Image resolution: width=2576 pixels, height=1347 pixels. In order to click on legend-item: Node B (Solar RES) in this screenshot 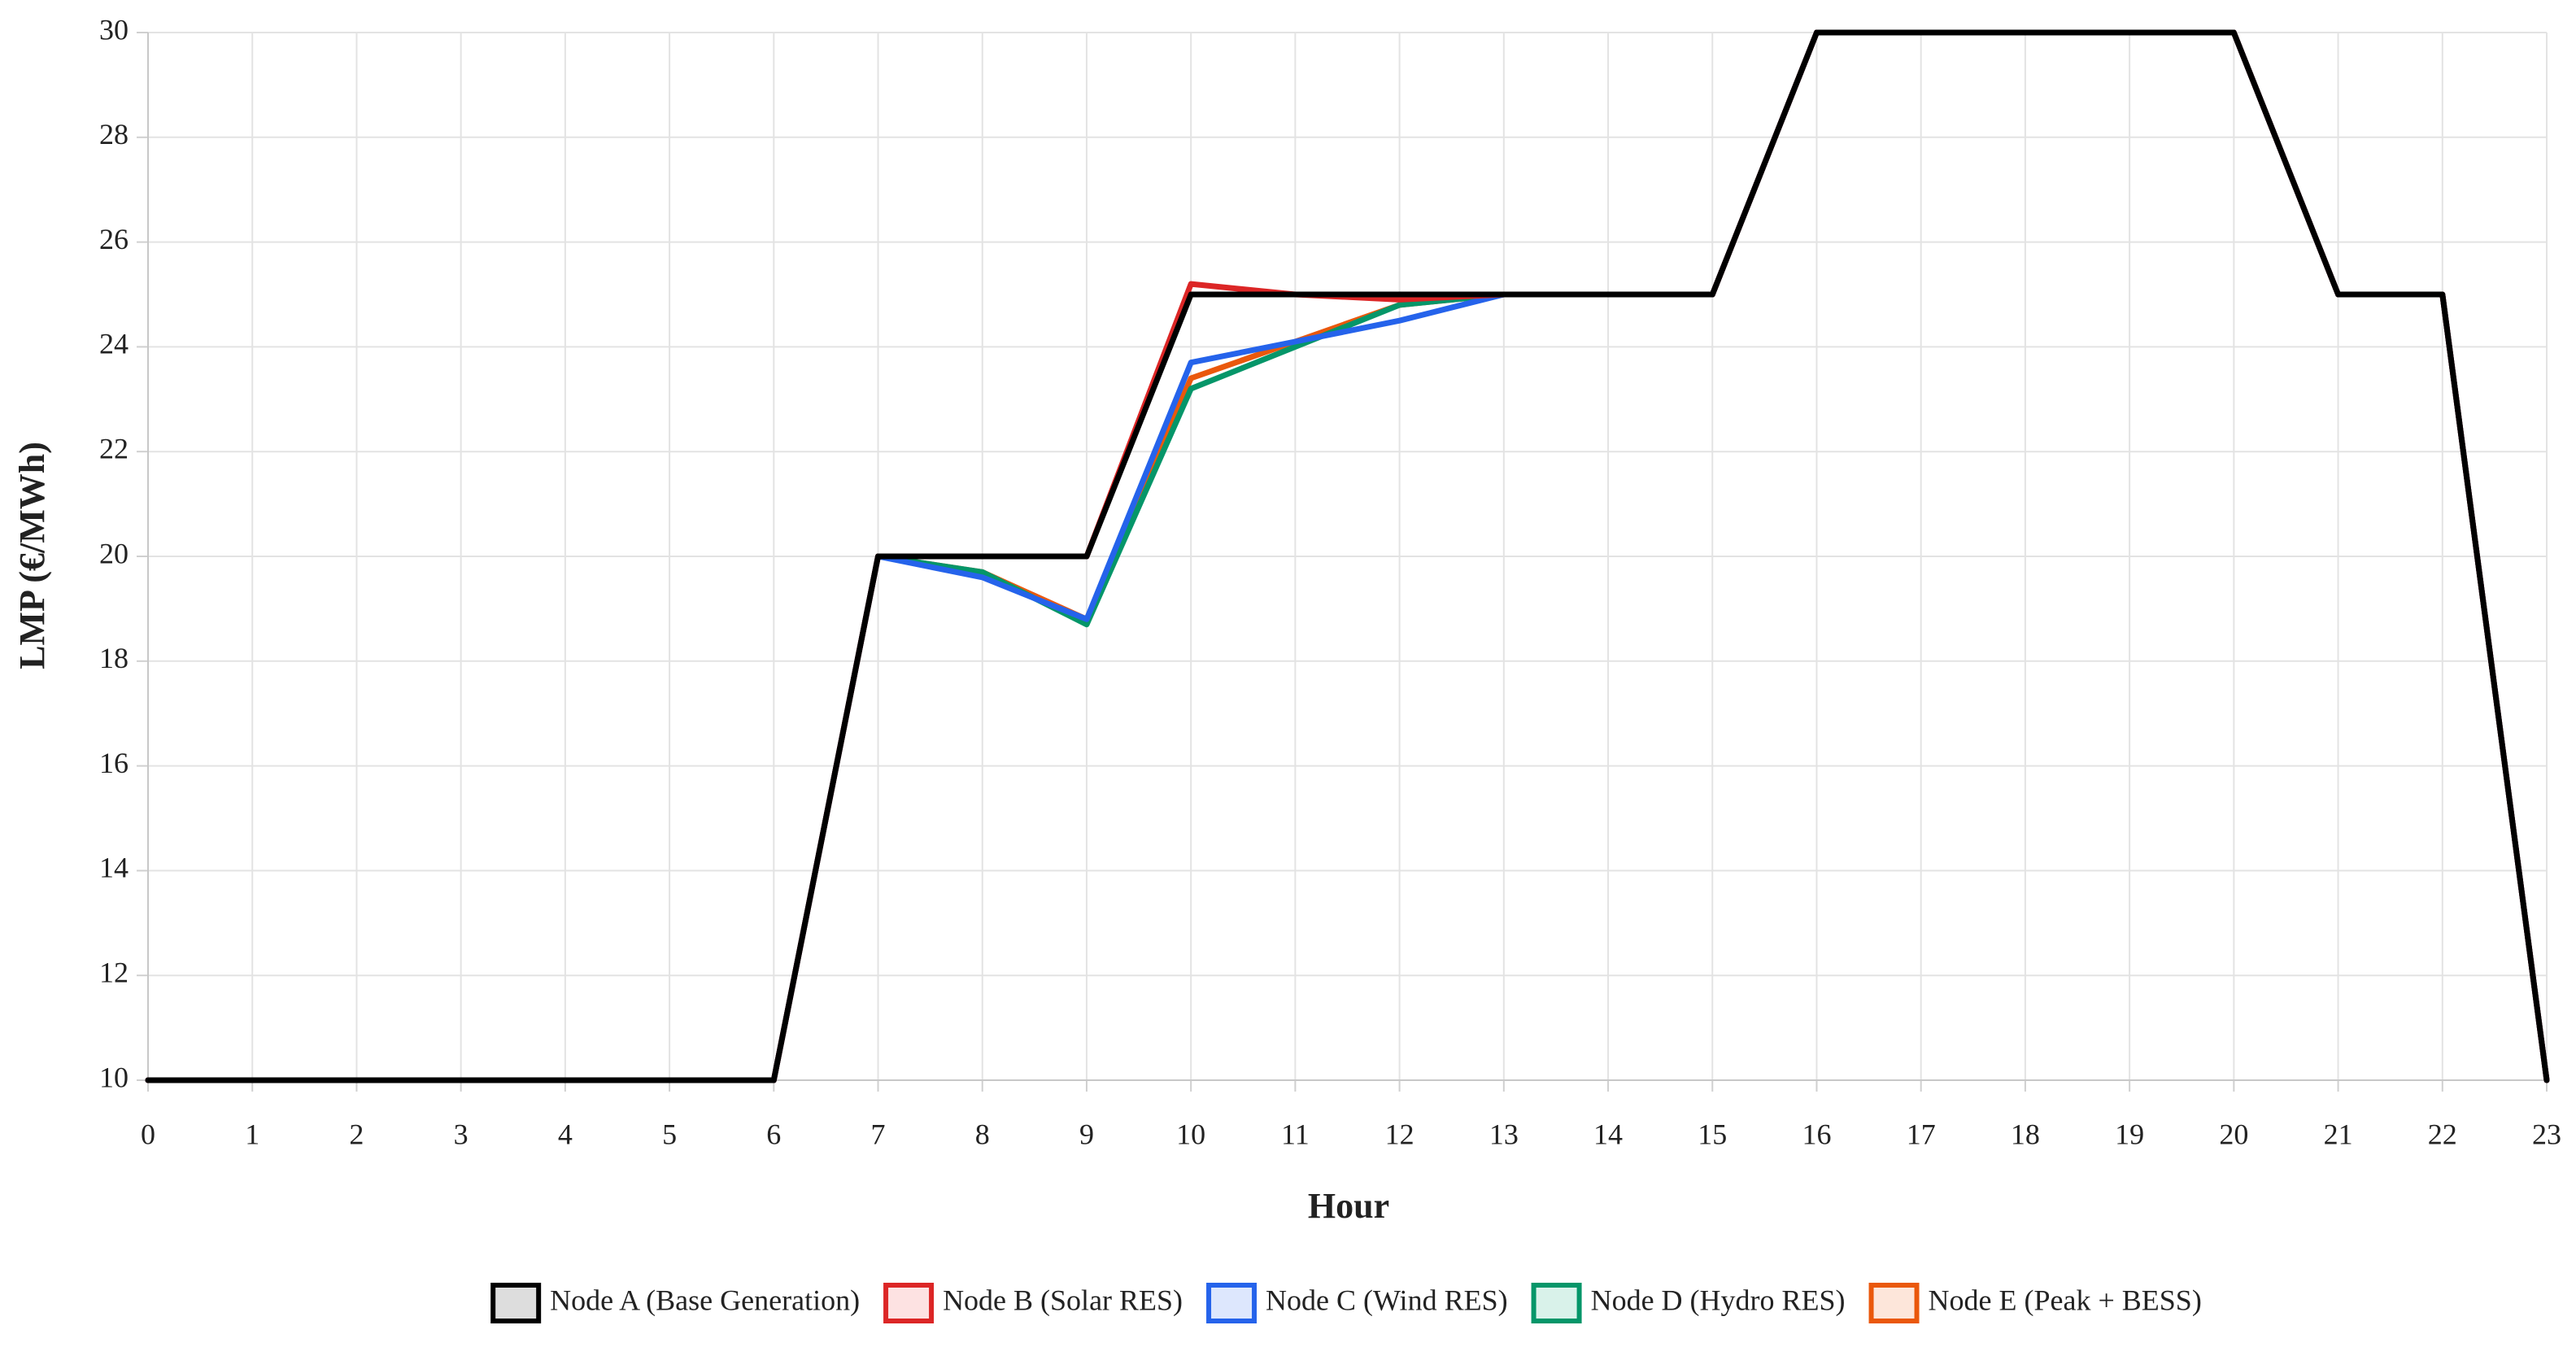, I will do `click(1033, 1303)`.